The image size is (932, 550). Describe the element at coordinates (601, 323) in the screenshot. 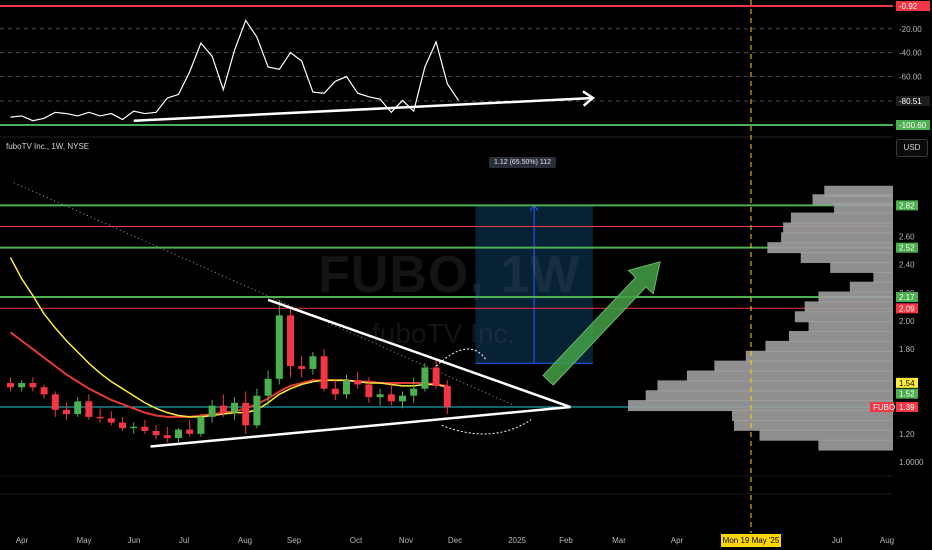

I see `projection-arrow` at that location.